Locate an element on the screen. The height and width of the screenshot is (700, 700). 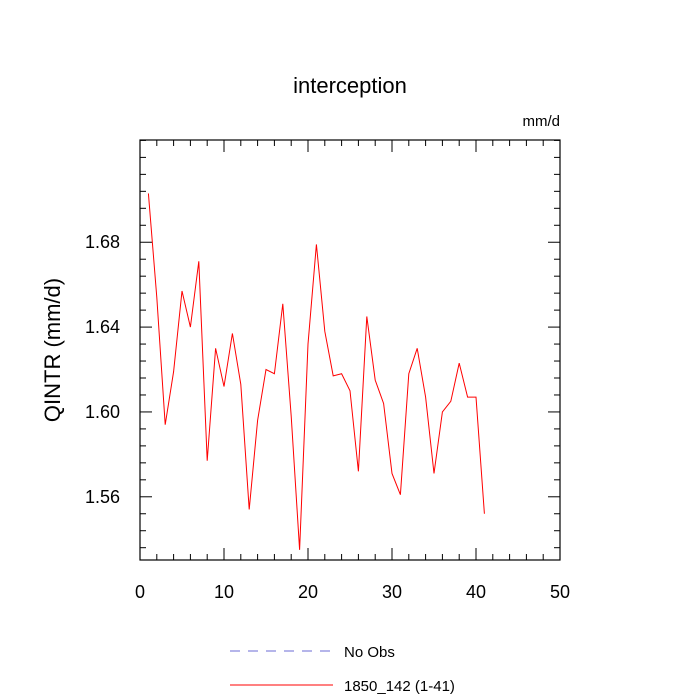
chart-title: interception is located at coordinates (350, 85).